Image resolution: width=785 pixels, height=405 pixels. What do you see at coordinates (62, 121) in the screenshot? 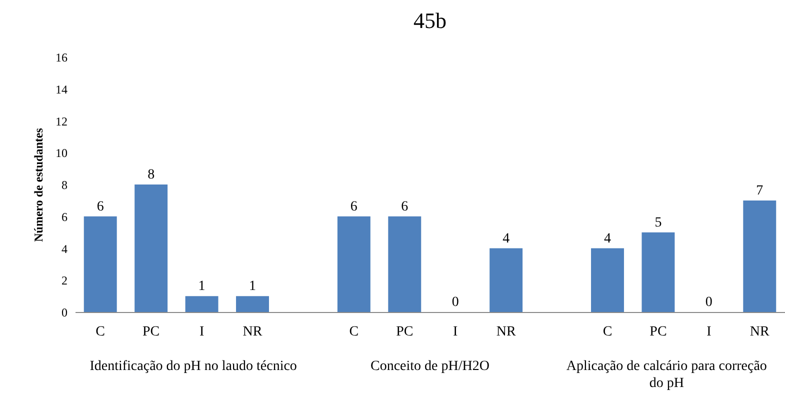
I see `y-tick-label: 12` at bounding box center [62, 121].